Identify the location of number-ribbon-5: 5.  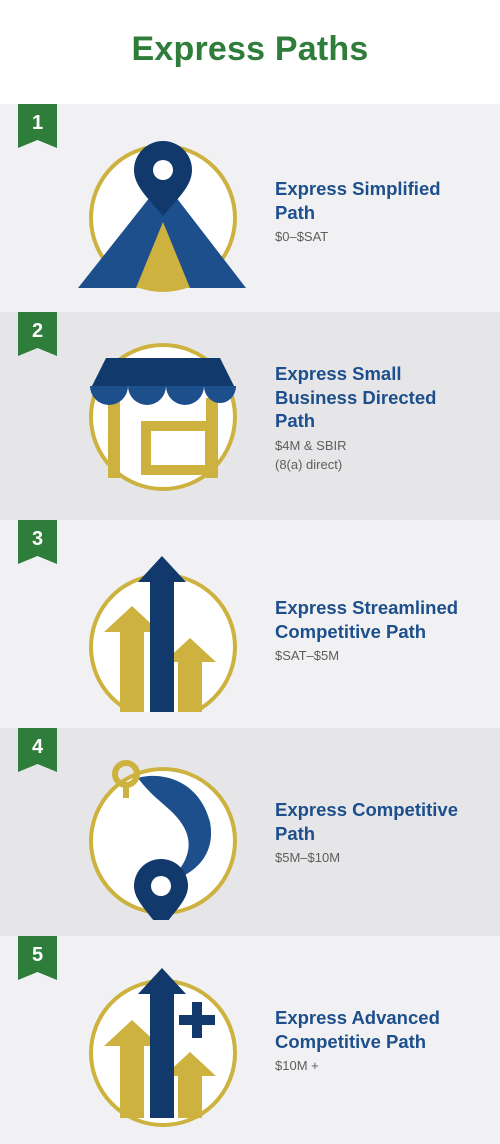
(37, 958).